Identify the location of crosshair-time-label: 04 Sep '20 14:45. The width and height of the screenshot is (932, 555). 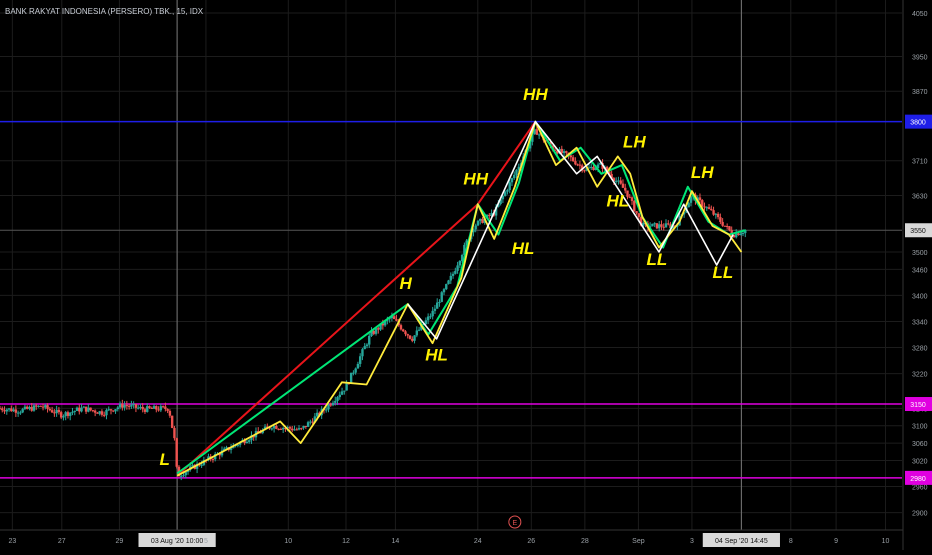
(741, 541).